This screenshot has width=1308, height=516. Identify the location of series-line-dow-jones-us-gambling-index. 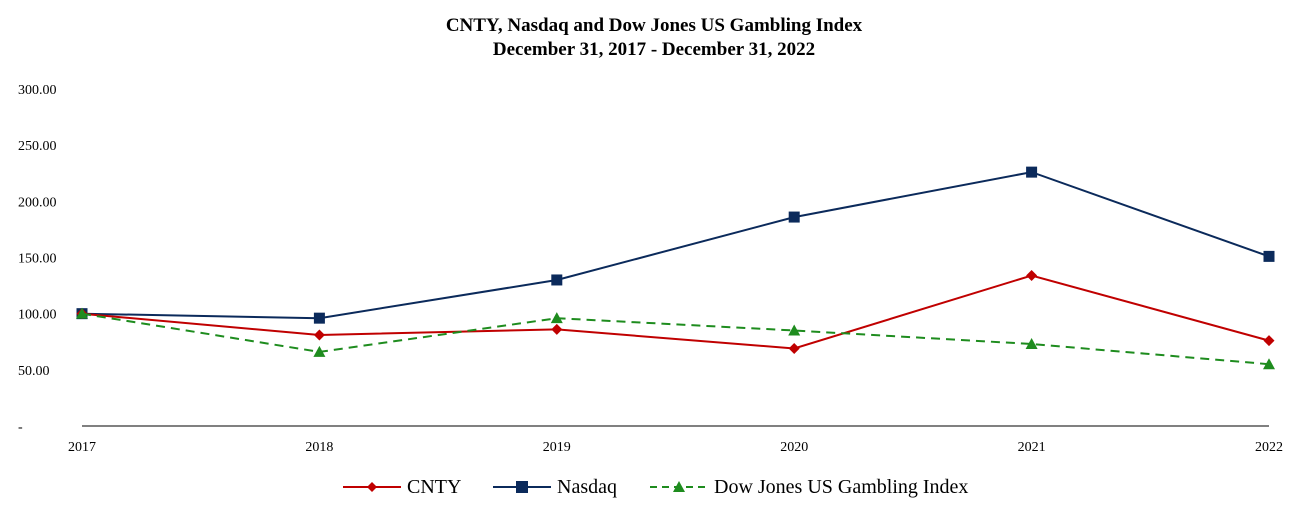
(675, 339).